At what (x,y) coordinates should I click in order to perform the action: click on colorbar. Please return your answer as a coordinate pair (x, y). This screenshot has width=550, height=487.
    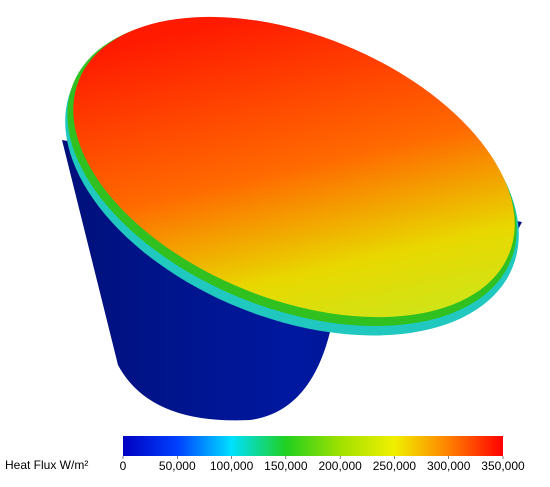
    Looking at the image, I should click on (313, 446).